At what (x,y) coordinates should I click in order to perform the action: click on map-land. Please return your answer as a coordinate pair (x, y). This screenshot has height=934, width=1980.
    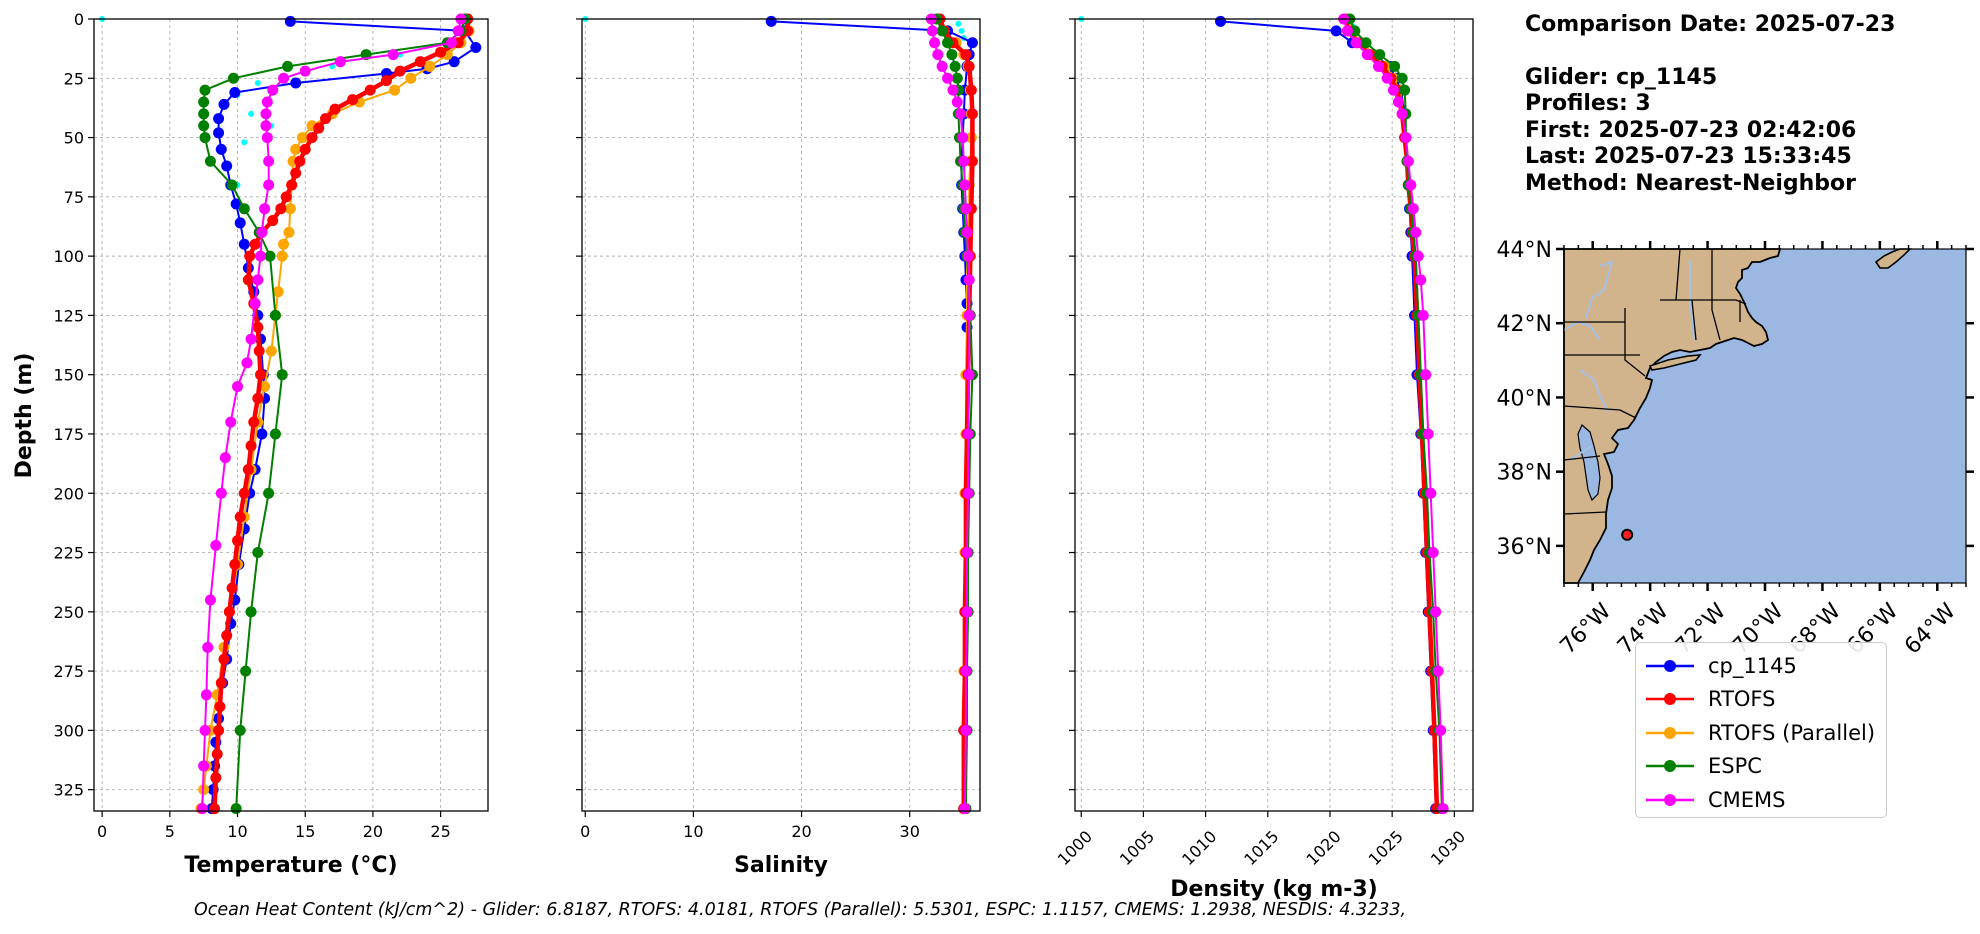
    Looking at the image, I should click on (1672, 416).